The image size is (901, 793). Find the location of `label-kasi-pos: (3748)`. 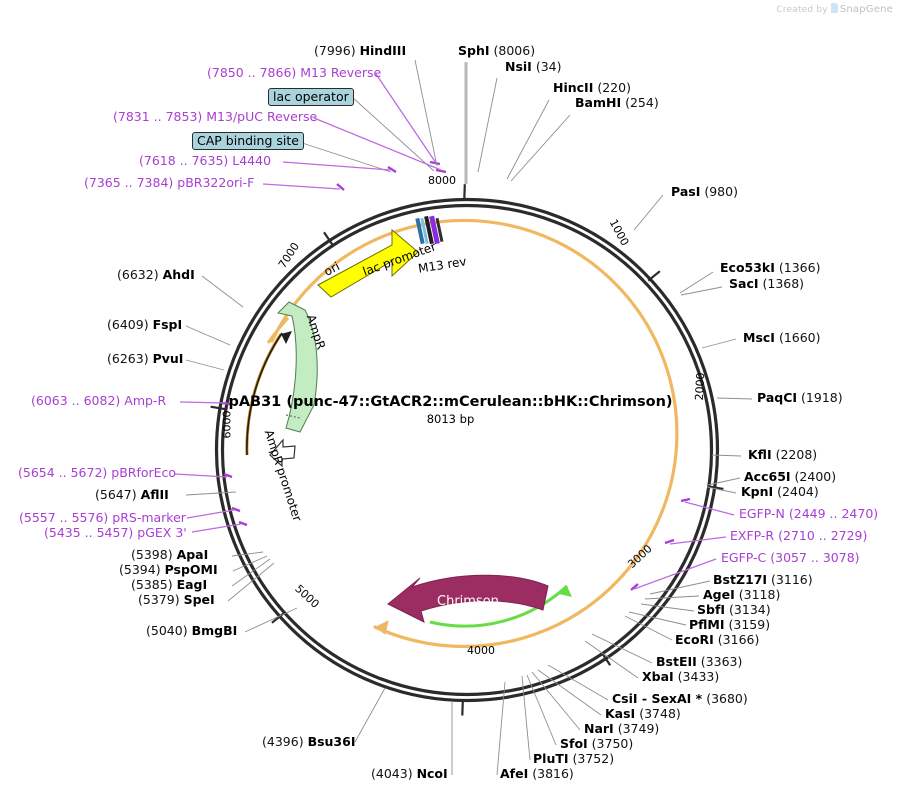

label-kasi-pos: (3748) is located at coordinates (660, 713).